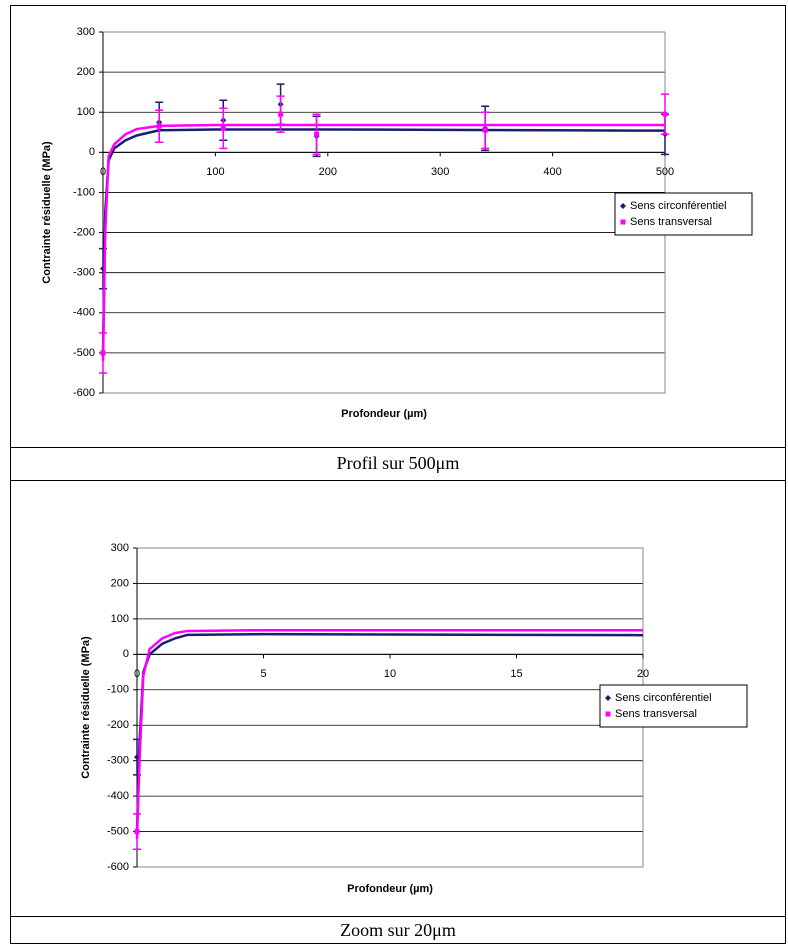 The width and height of the screenshot is (788, 946). Describe the element at coordinates (328, 172) in the screenshot. I see `x-tick-label: 200` at that location.